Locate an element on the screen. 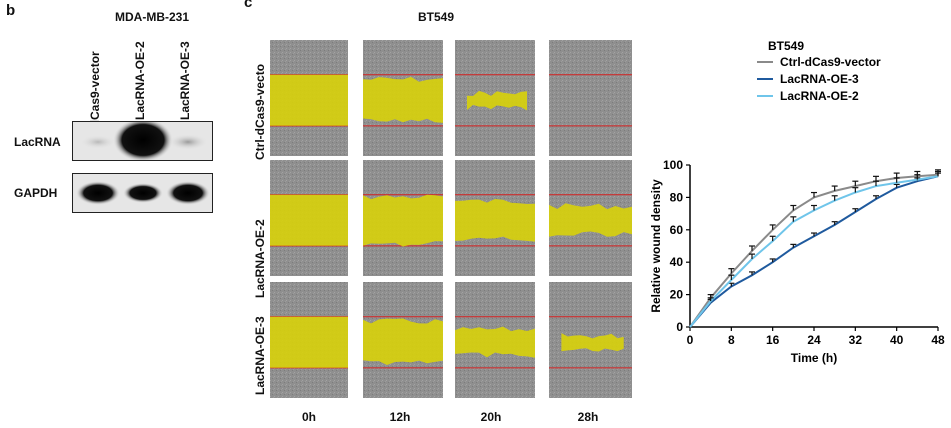 The width and height of the screenshot is (951, 428). wound-image-r2-c2 is located at coordinates (403, 218).